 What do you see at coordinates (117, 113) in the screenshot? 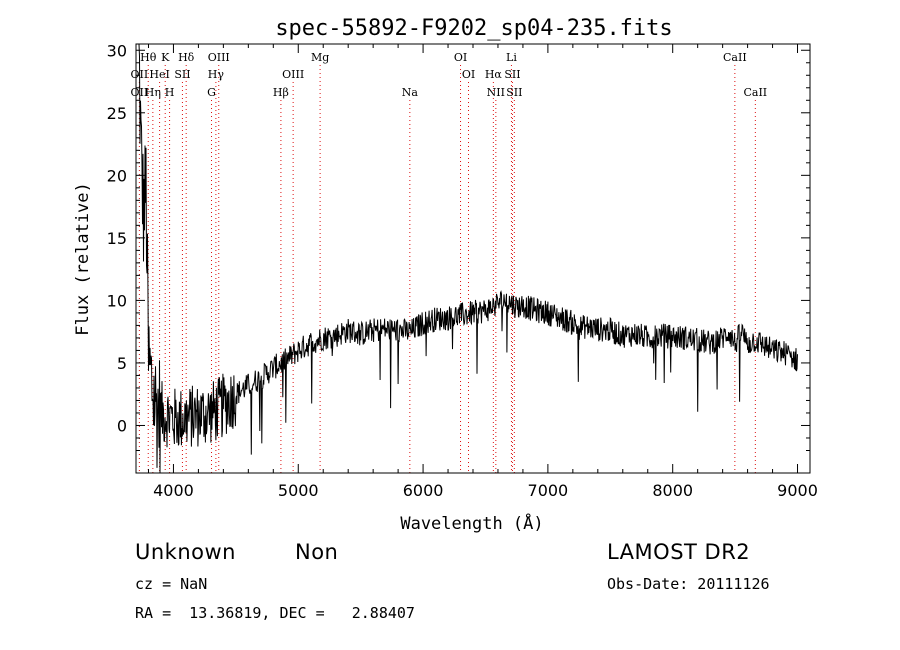
I see `y-tick-label: 25` at bounding box center [117, 113].